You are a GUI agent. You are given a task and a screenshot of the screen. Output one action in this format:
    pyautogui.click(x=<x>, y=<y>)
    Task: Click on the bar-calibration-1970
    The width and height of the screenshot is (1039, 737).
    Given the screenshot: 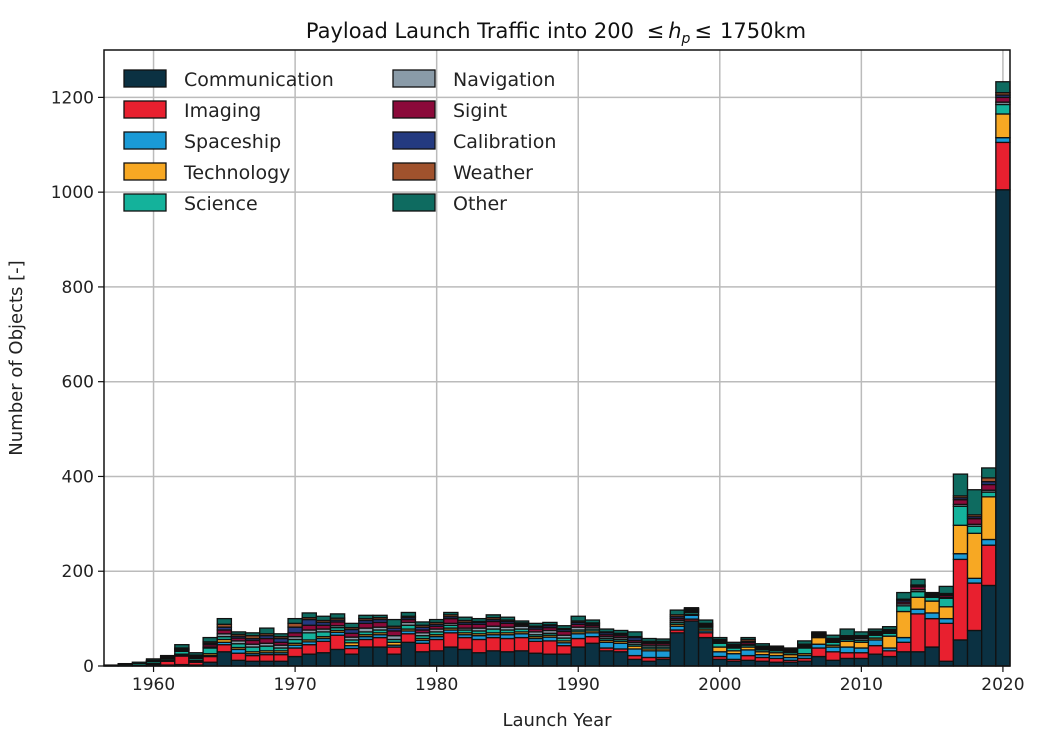 What is the action you would take?
    pyautogui.click(x=295, y=630)
    